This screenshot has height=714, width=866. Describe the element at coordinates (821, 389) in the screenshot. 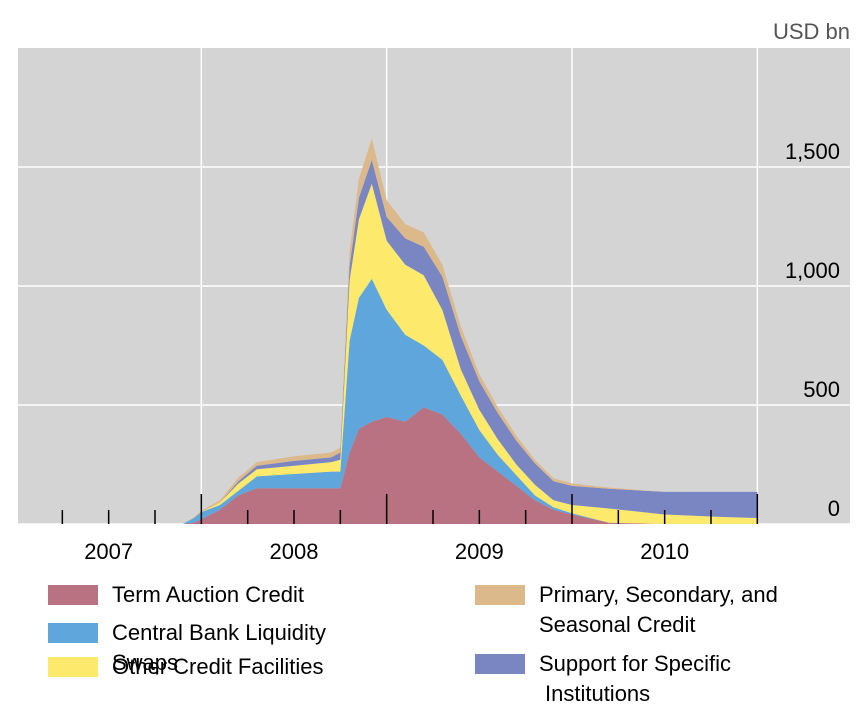

I see `y-tick-label: 500` at that location.